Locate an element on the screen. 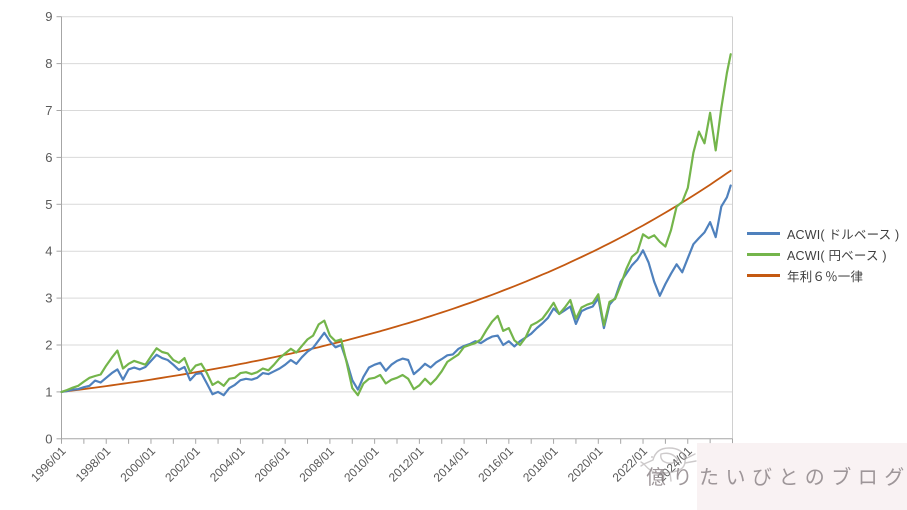 The height and width of the screenshot is (510, 907). legend-item-6pct: 年利６％一律 is located at coordinates (823, 276).